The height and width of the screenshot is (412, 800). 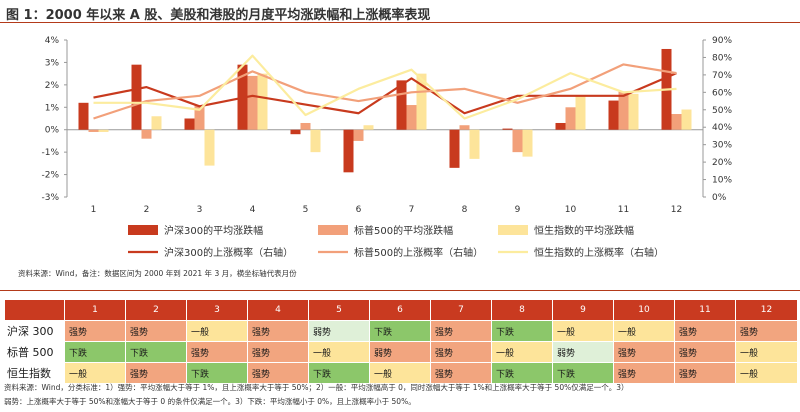 What do you see at coordinates (599, 252) in the screenshot?
I see `legend-label: 恒生指数的上涨概率（右轴）` at bounding box center [599, 252].